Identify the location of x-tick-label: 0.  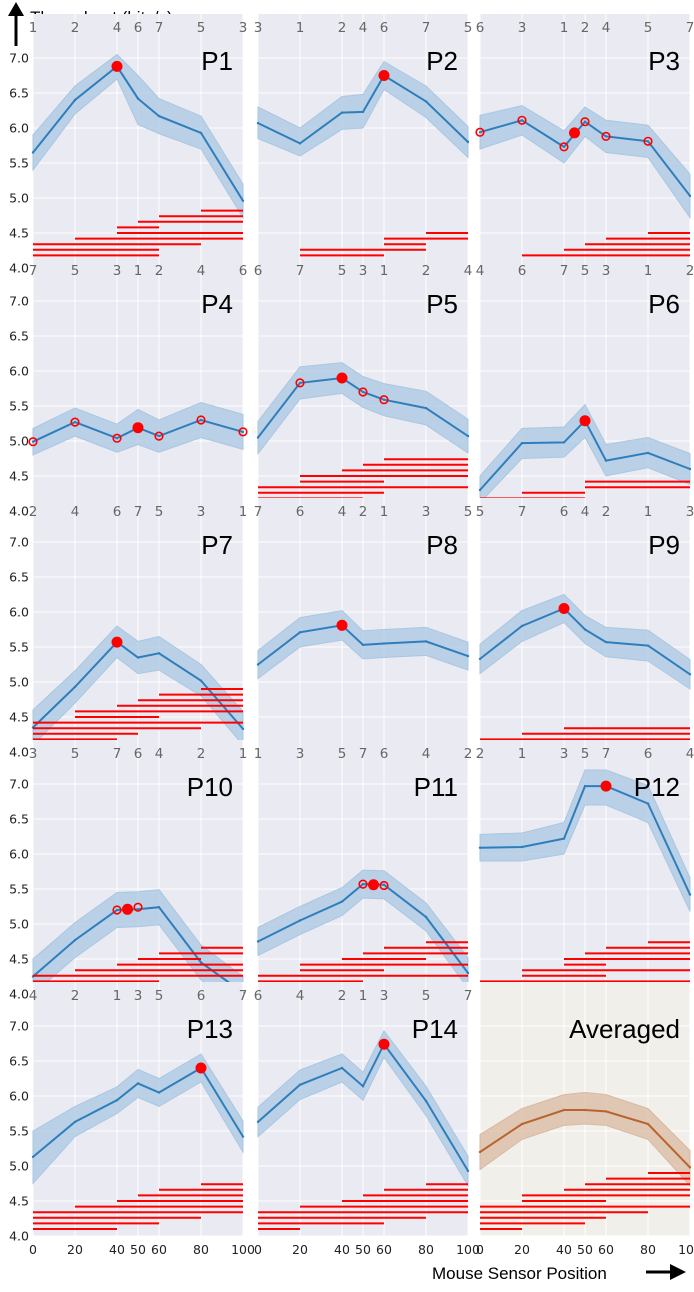
(480, 1249).